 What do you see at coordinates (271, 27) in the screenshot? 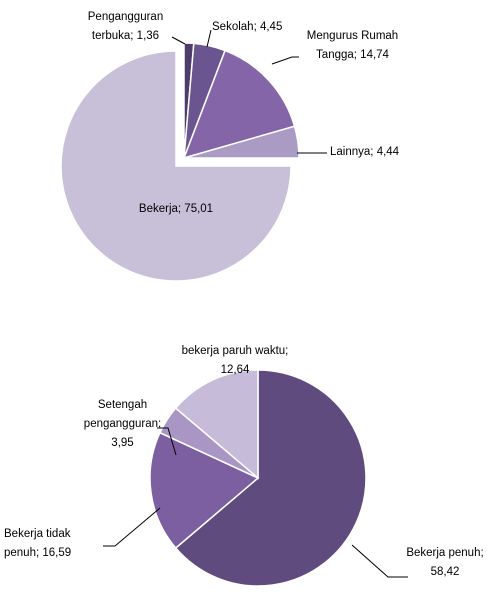
I see `label-part: 4,45` at bounding box center [271, 27].